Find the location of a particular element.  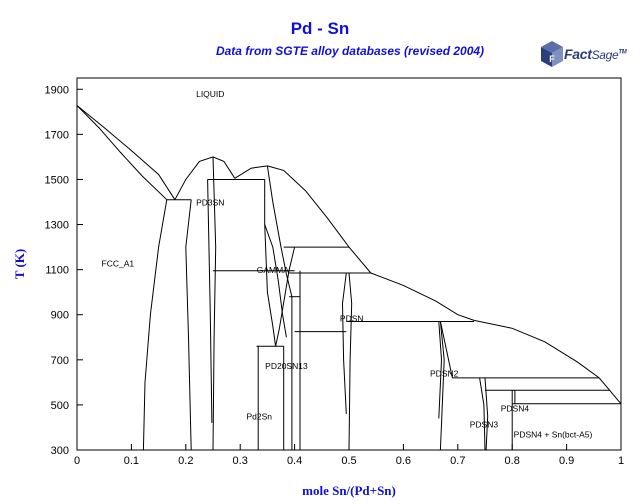

boundary-pdsn2-right is located at coordinates (442, 386).